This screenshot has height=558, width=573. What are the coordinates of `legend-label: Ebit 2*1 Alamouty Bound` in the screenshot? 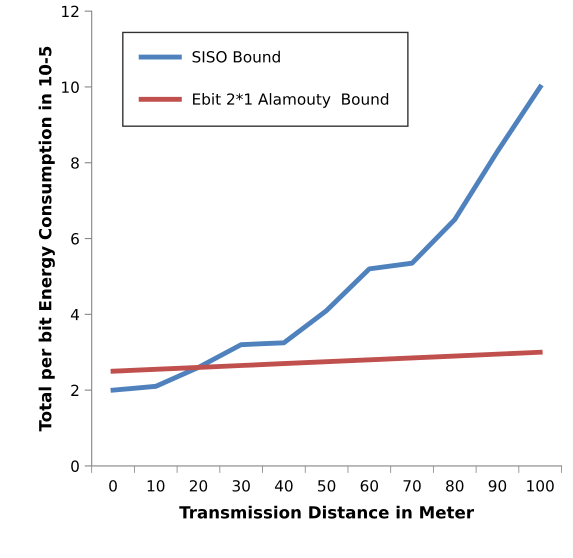 It's located at (290, 100).